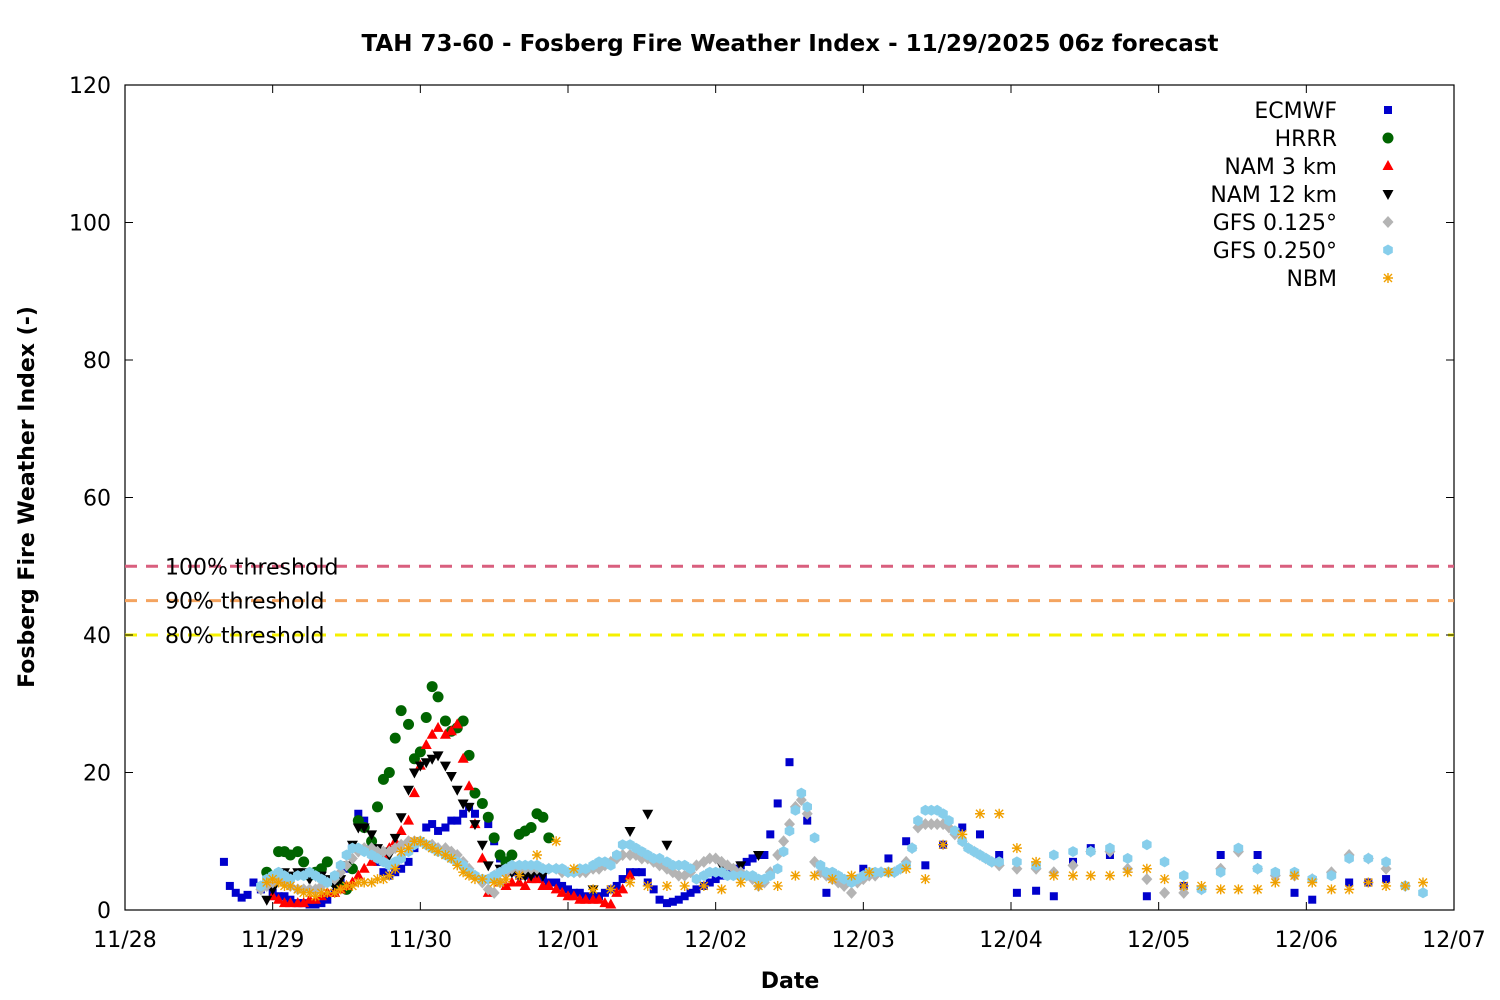 The width and height of the screenshot is (1500, 1000). I want to click on x-tick-label: 11/28, so click(124, 940).